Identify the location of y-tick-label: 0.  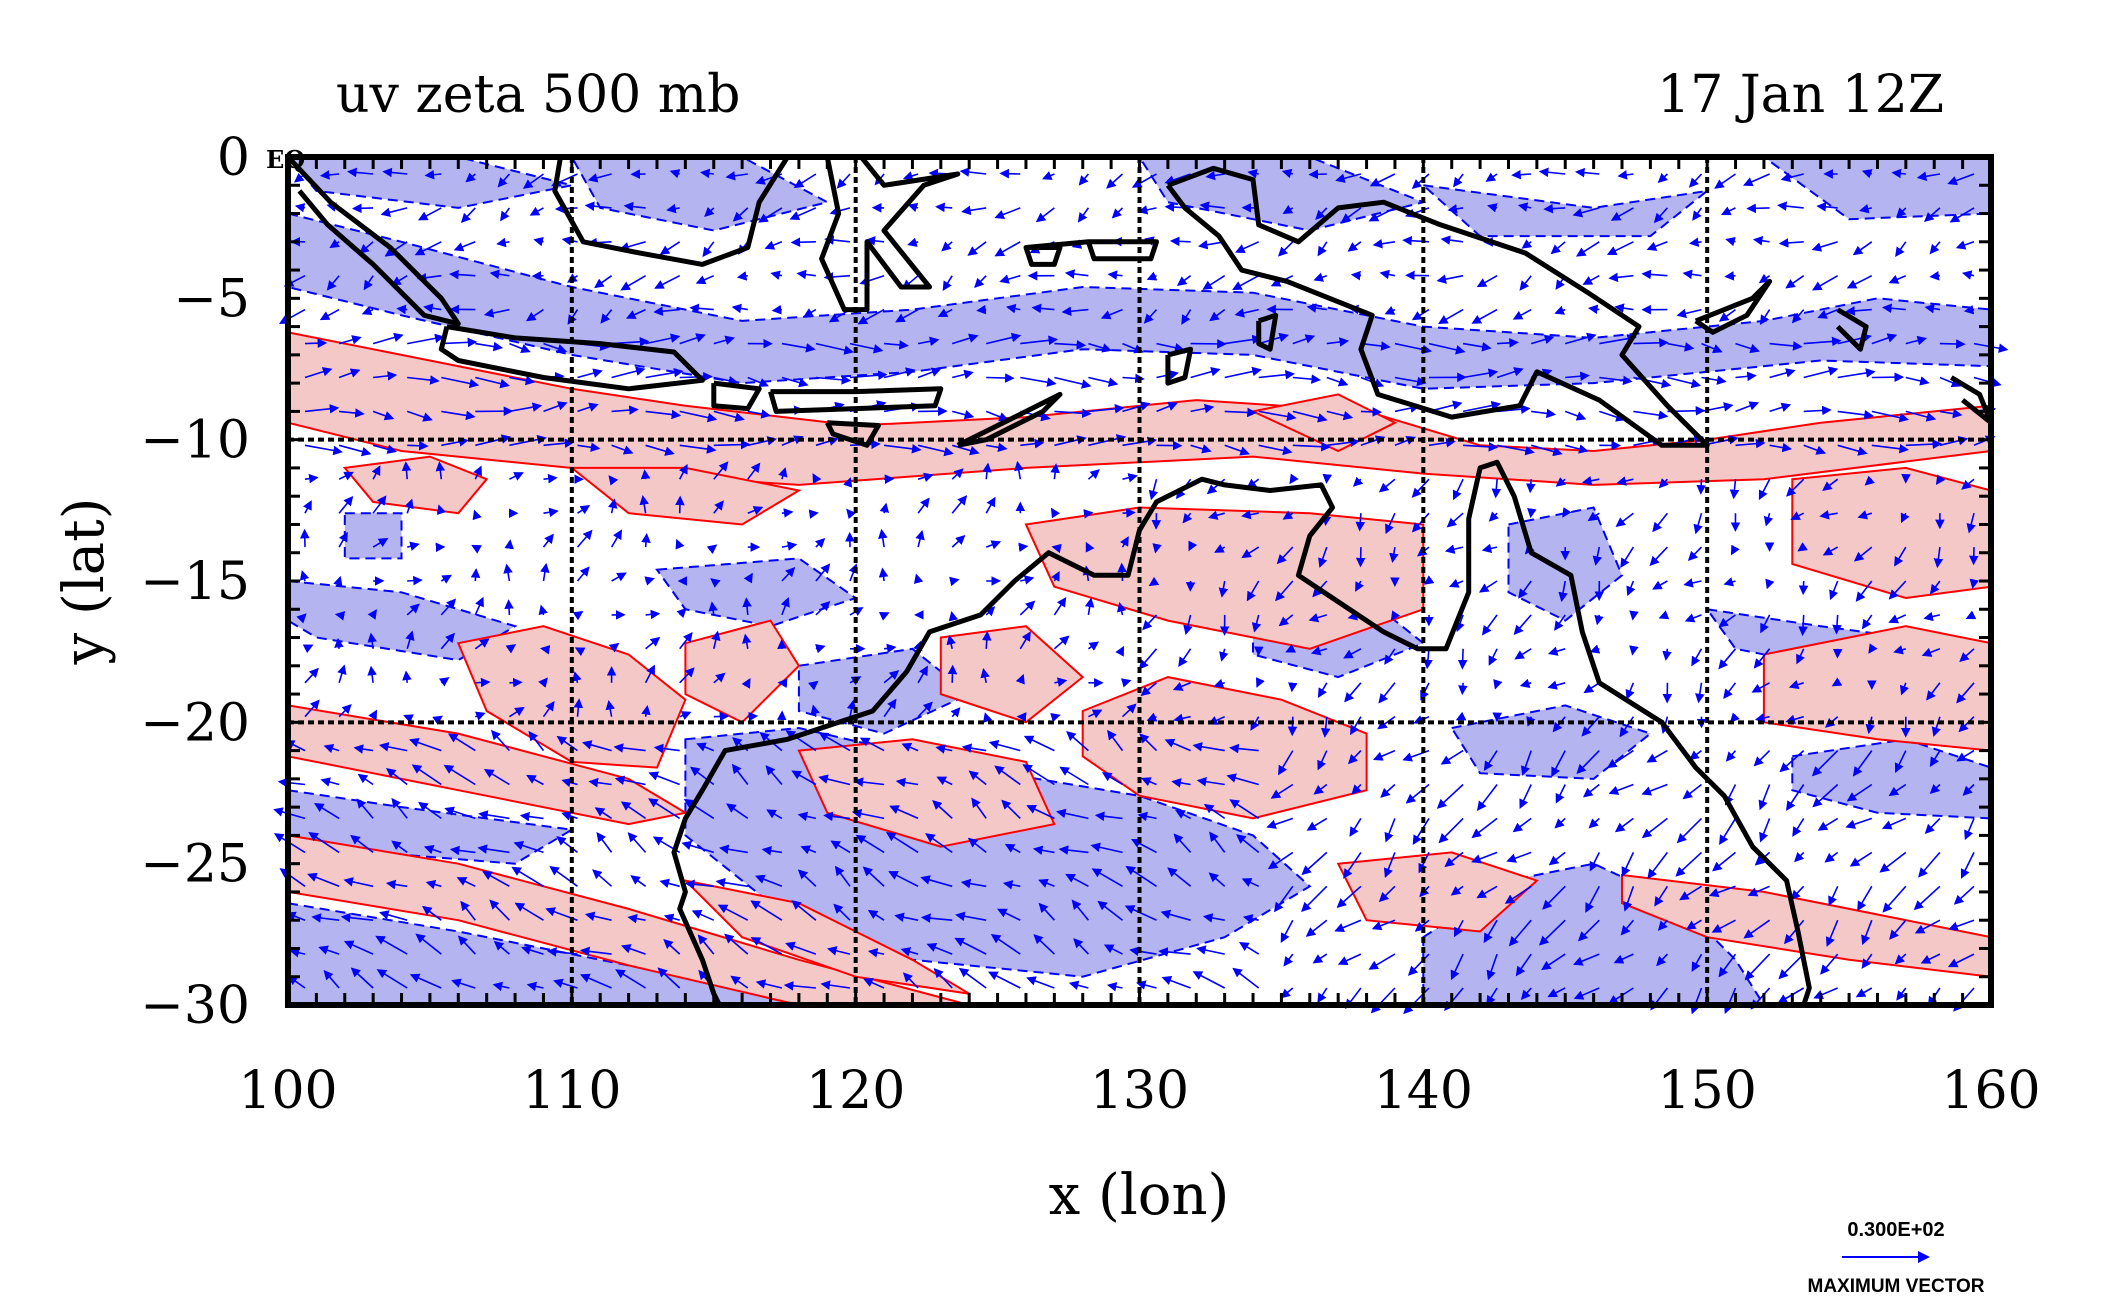
(233, 158).